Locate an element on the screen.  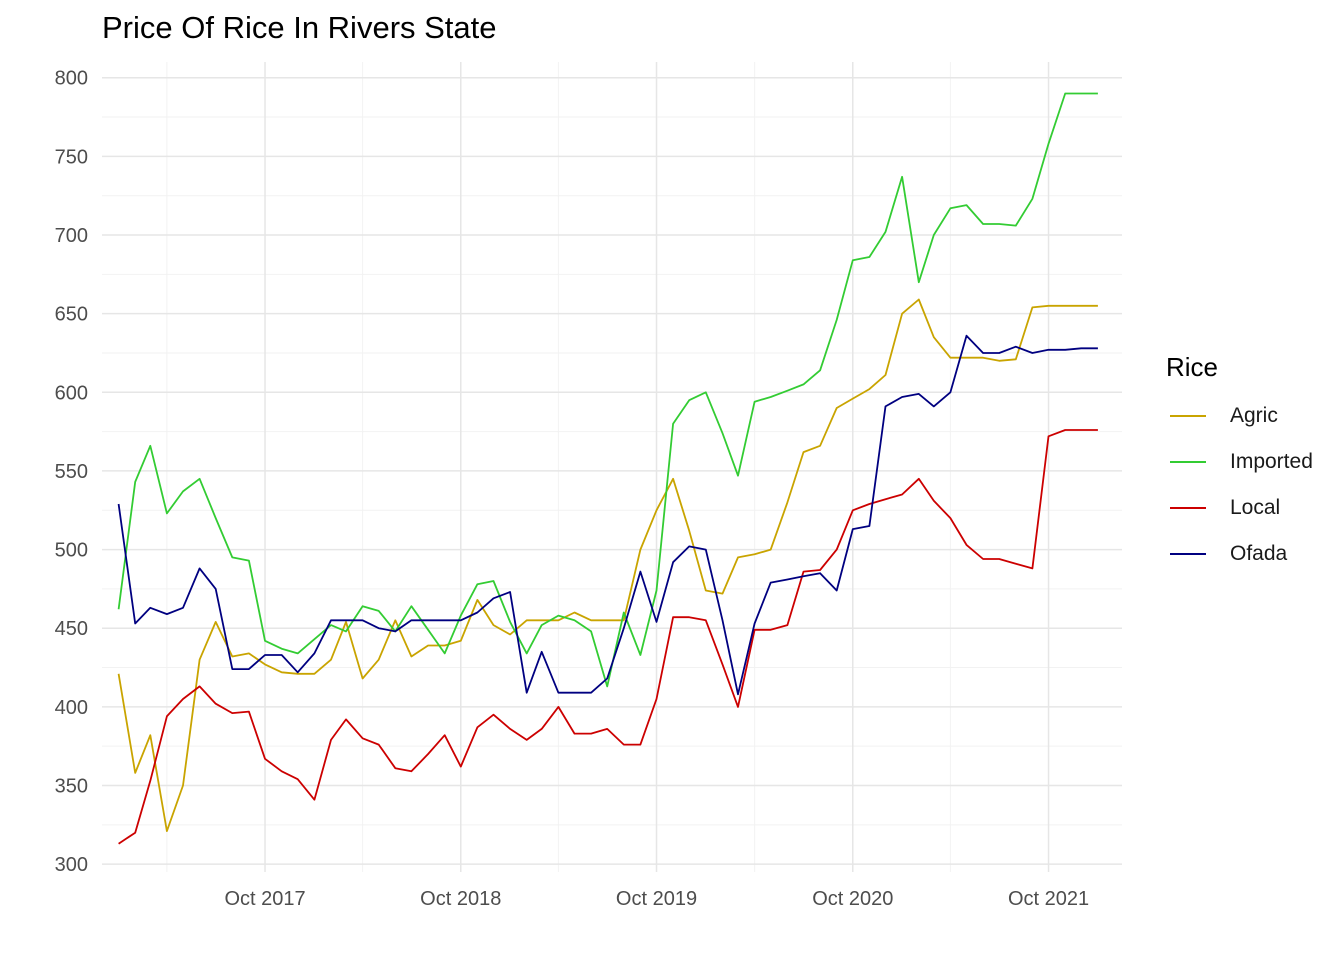
x-tick-label: Oct 2020 is located at coordinates (852, 899).